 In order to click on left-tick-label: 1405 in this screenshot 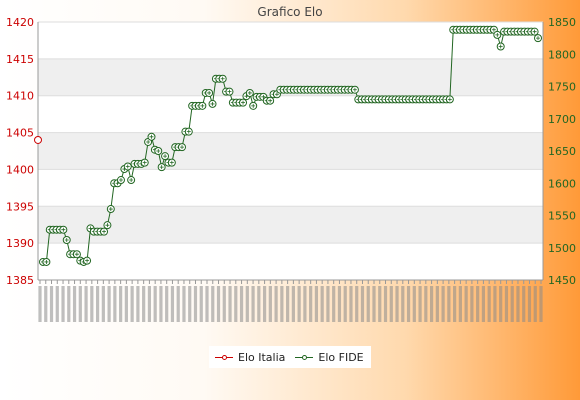, I will do `click(20, 133)`.